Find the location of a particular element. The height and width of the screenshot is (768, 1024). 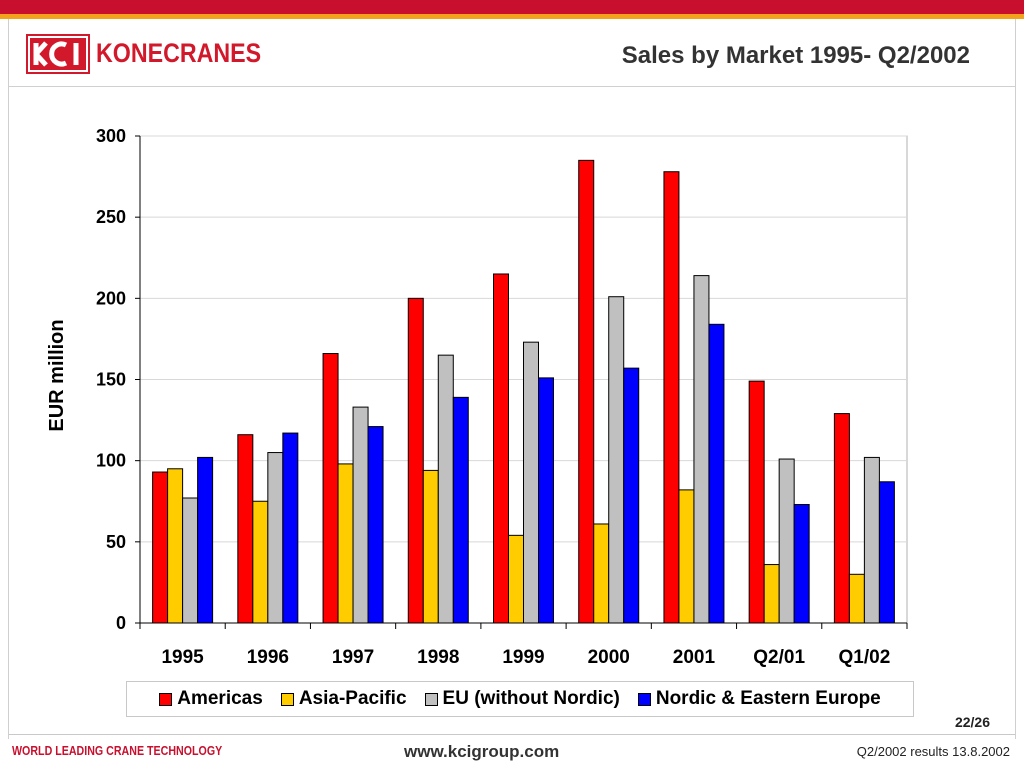

bar-americas-1997 is located at coordinates (330, 488).